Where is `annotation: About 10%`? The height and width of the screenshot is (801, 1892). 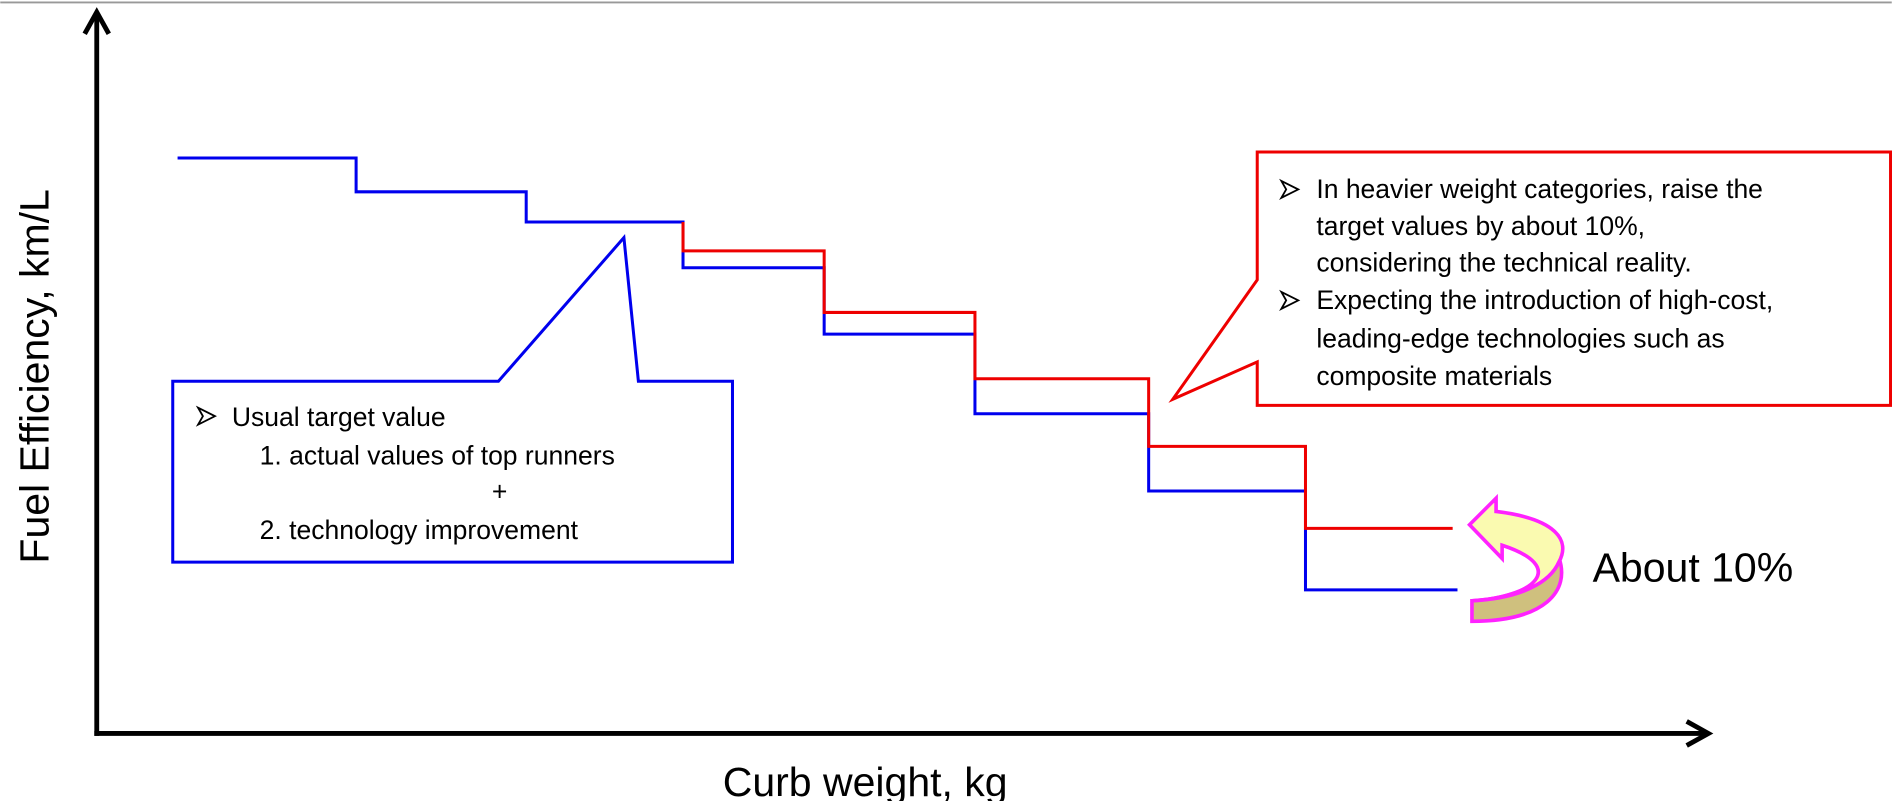
annotation: About 10% is located at coordinates (1693, 567).